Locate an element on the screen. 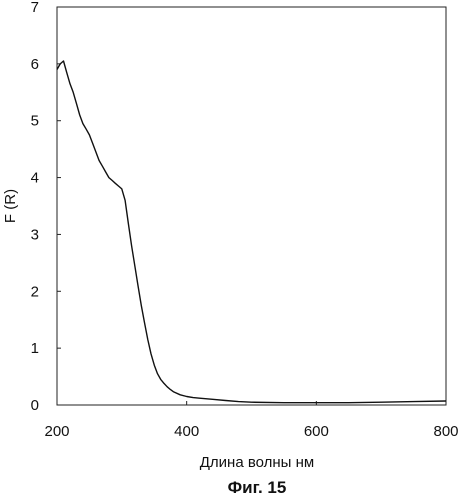  y-tick-label: 6 is located at coordinates (35, 64).